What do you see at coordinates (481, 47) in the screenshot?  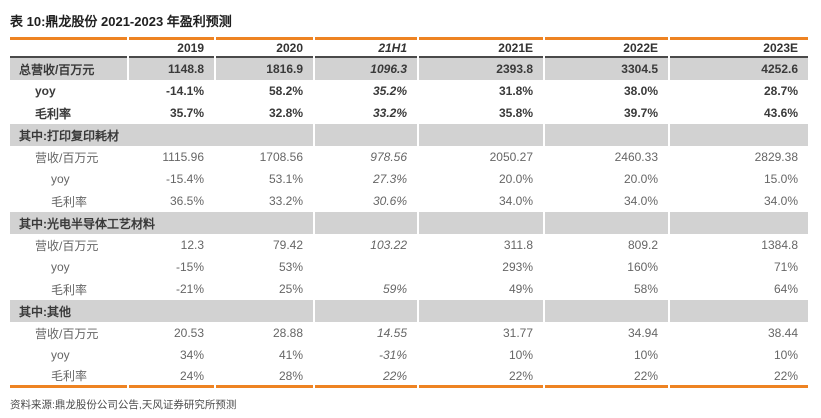 I see `column-header-2021e: 2021E` at bounding box center [481, 47].